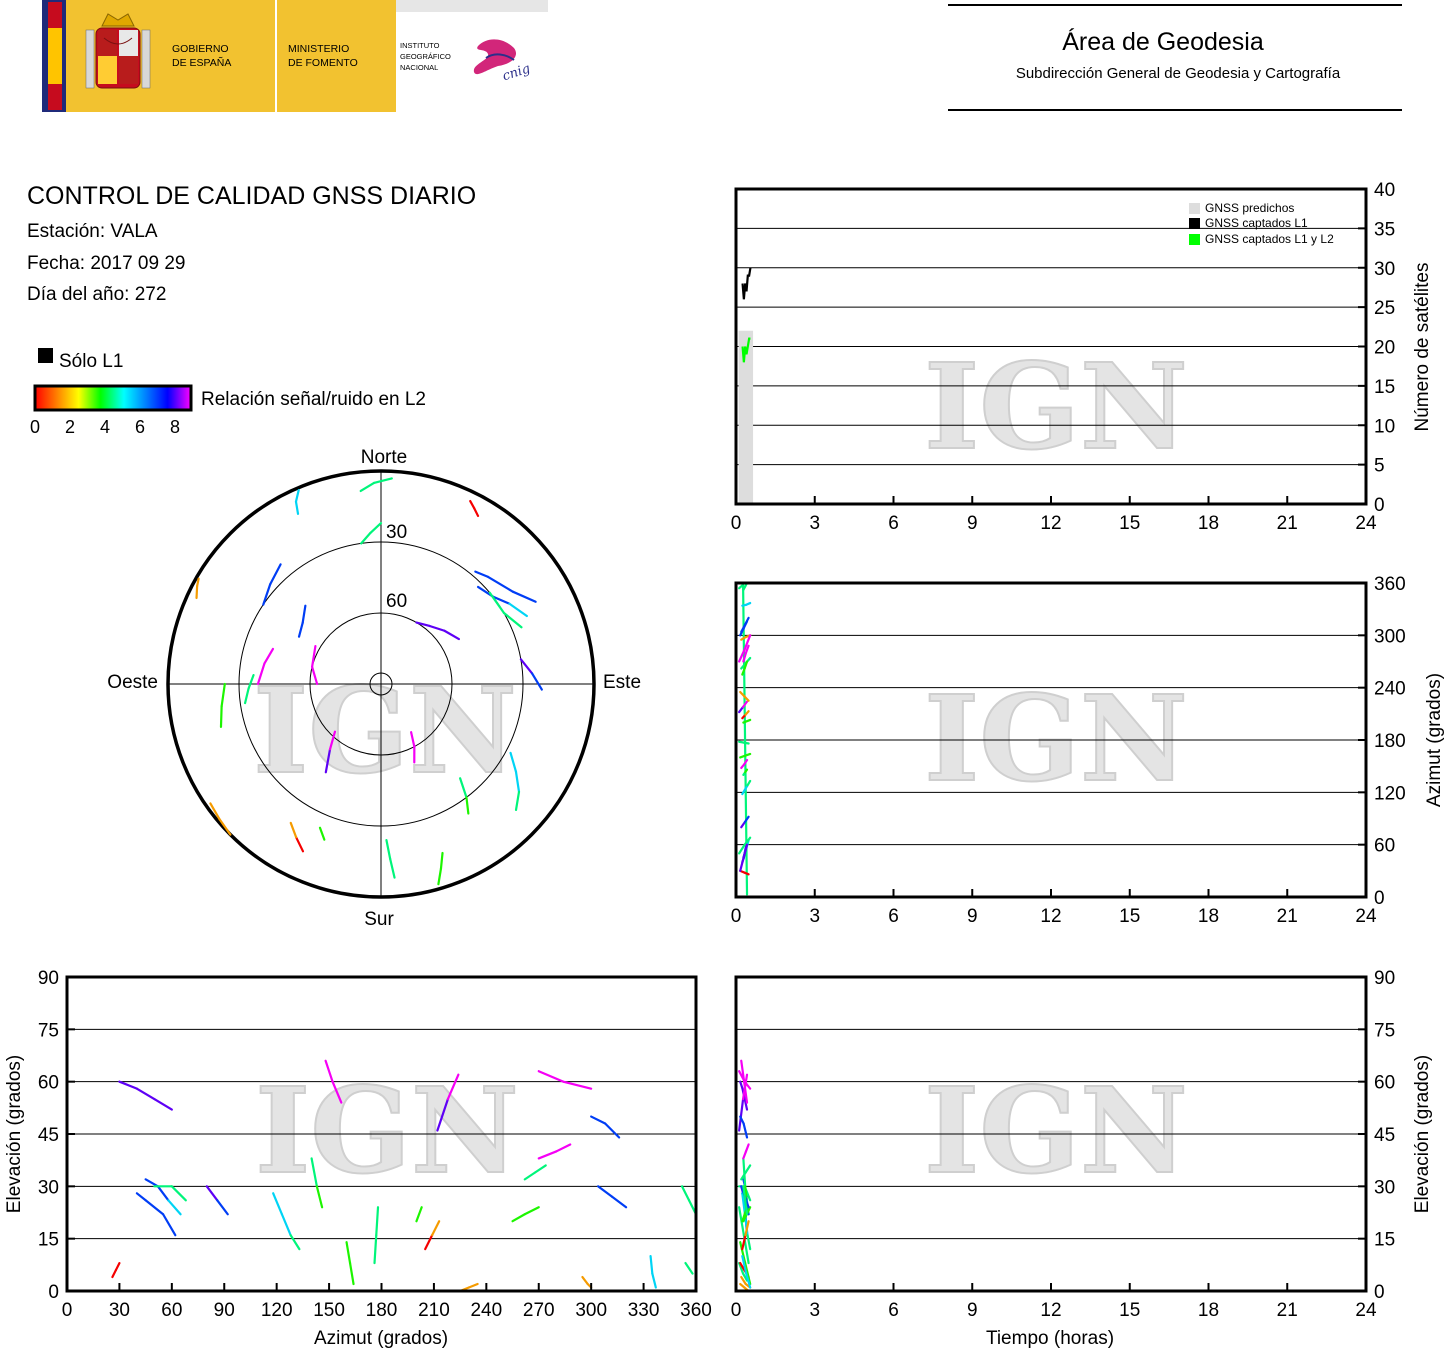 Image resolution: width=1445 pixels, height=1350 pixels. What do you see at coordinates (893, 916) in the screenshot?
I see `azimuth-xtick-label-6: 6` at bounding box center [893, 916].